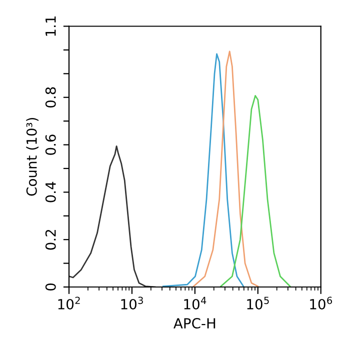  I want to click on x-tick-label: 10$^{3}$, so click(132, 303).